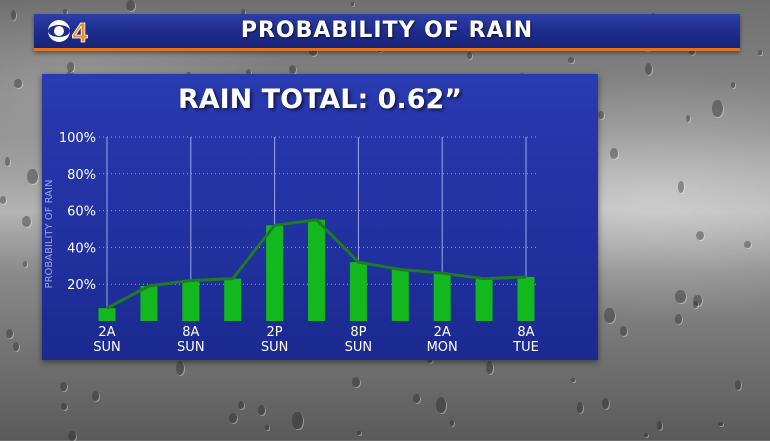  Describe the element at coordinates (81, 248) in the screenshot. I see `y-tick-label: 40%` at that location.